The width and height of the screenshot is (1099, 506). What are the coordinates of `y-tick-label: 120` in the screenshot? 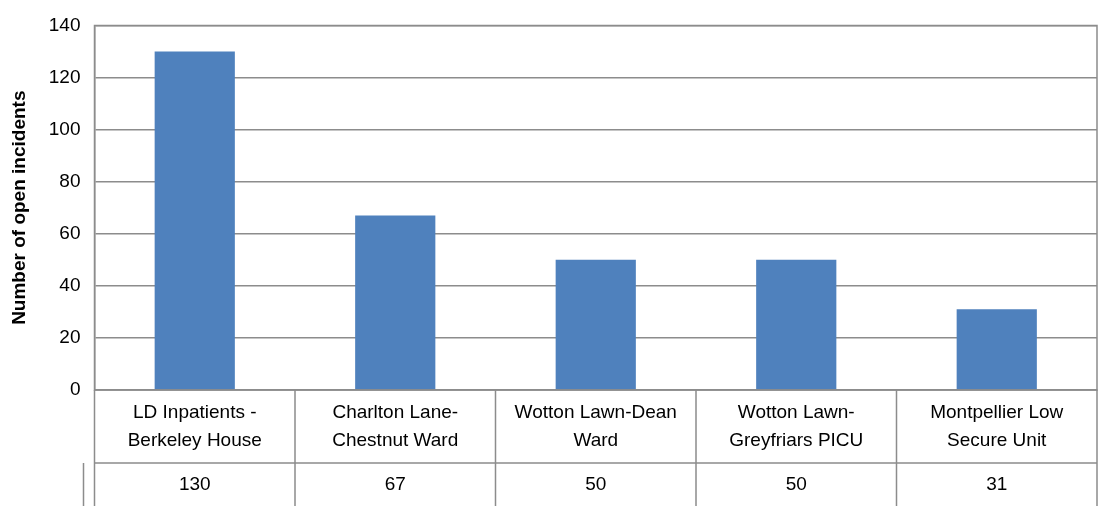 It's located at (64, 76).